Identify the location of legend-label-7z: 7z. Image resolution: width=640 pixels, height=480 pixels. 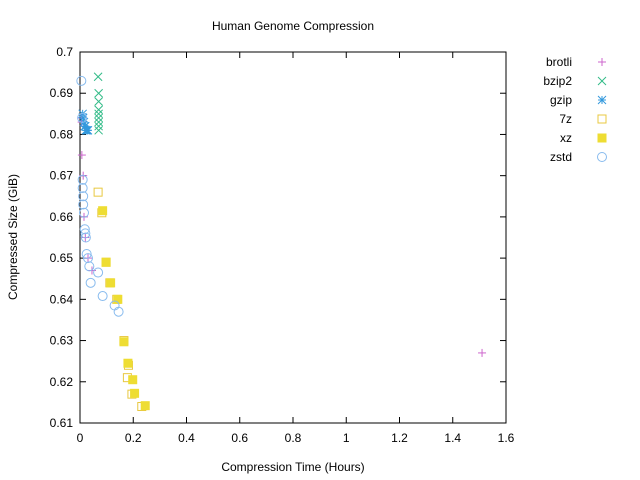
(565, 119).